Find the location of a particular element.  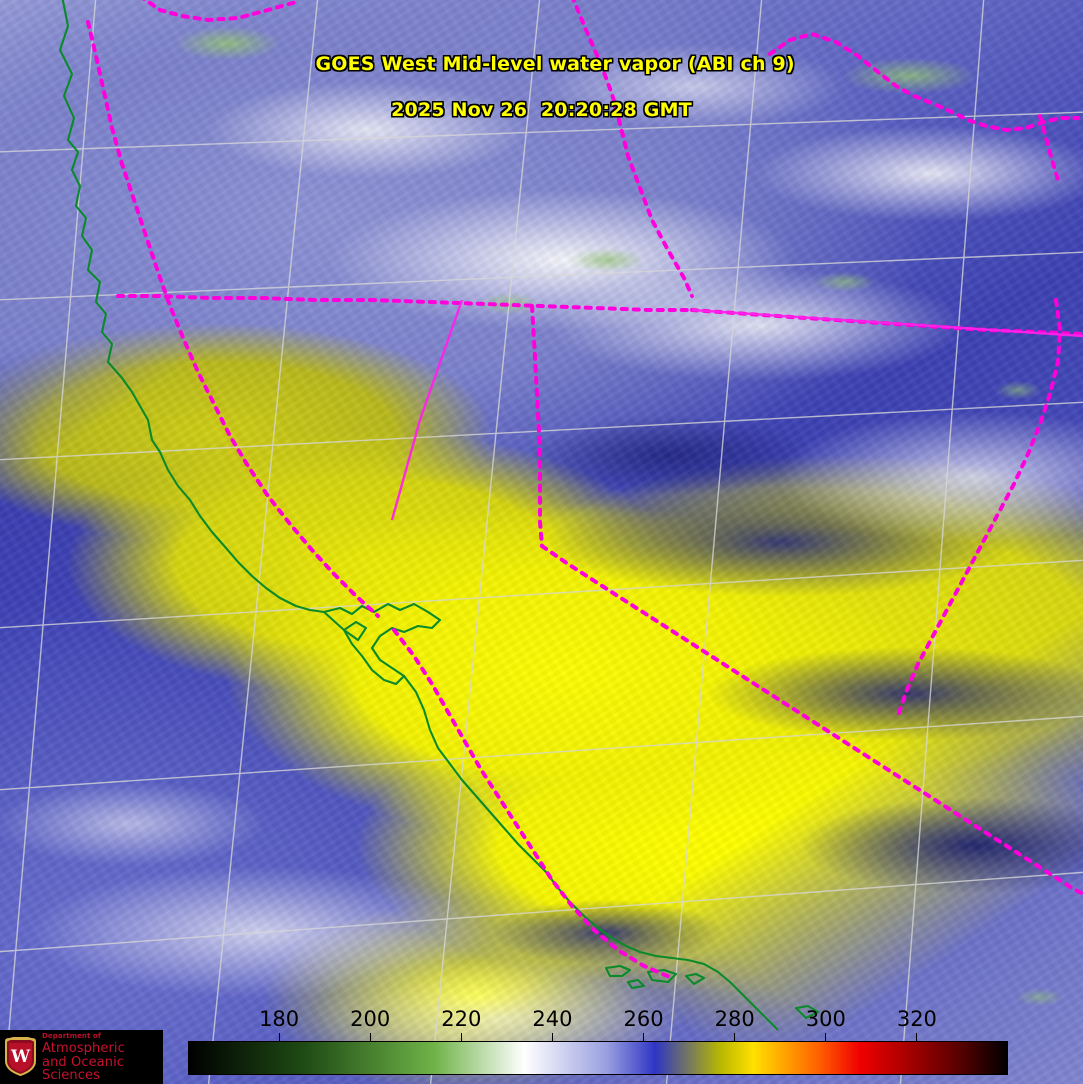

colorbar-tick-marks is located at coordinates (598, 1036).